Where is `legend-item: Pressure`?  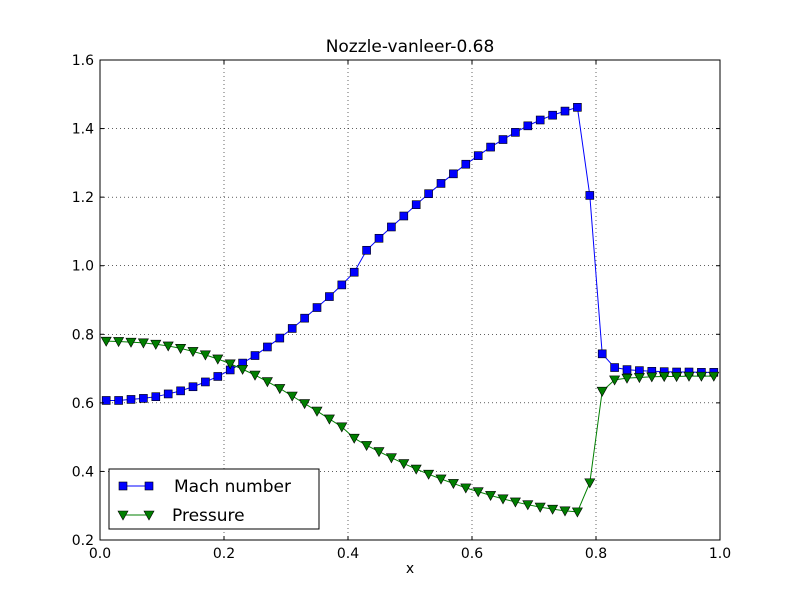 legend-item: Pressure is located at coordinates (181, 516).